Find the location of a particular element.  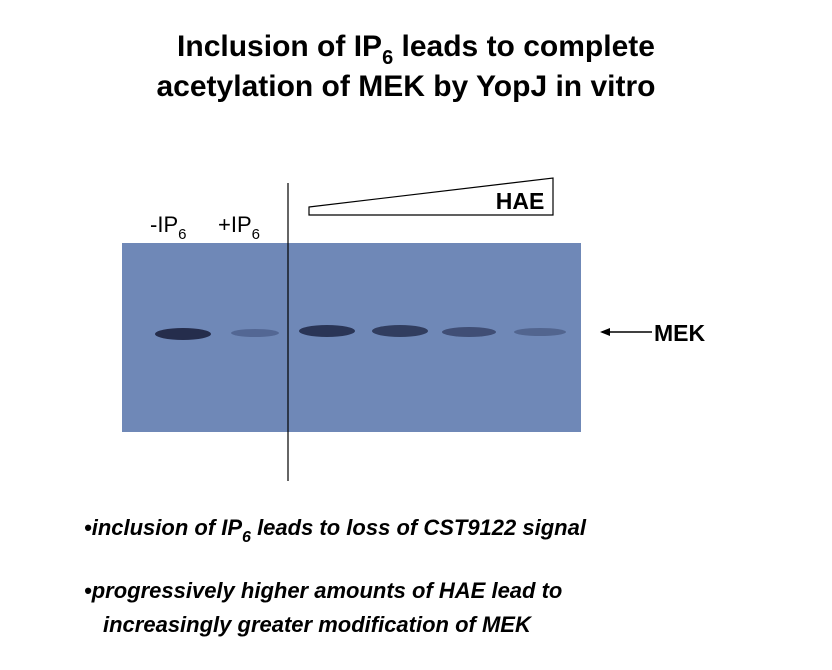

title-subscript: 6 is located at coordinates (387, 58).